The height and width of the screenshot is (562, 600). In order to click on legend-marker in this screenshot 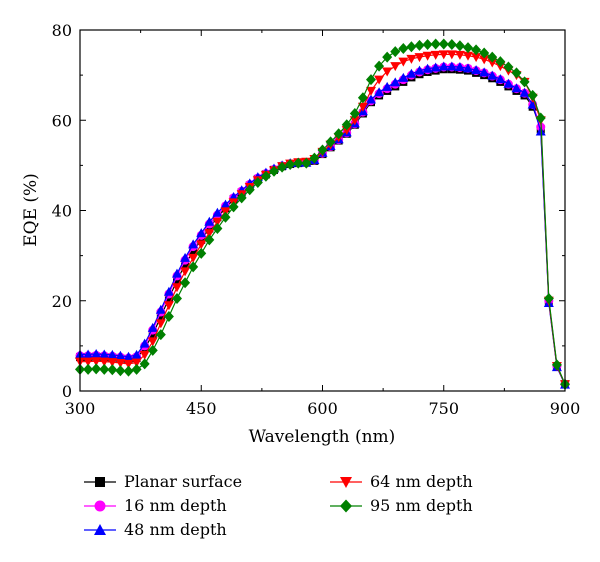, I will do `click(346, 482)`.